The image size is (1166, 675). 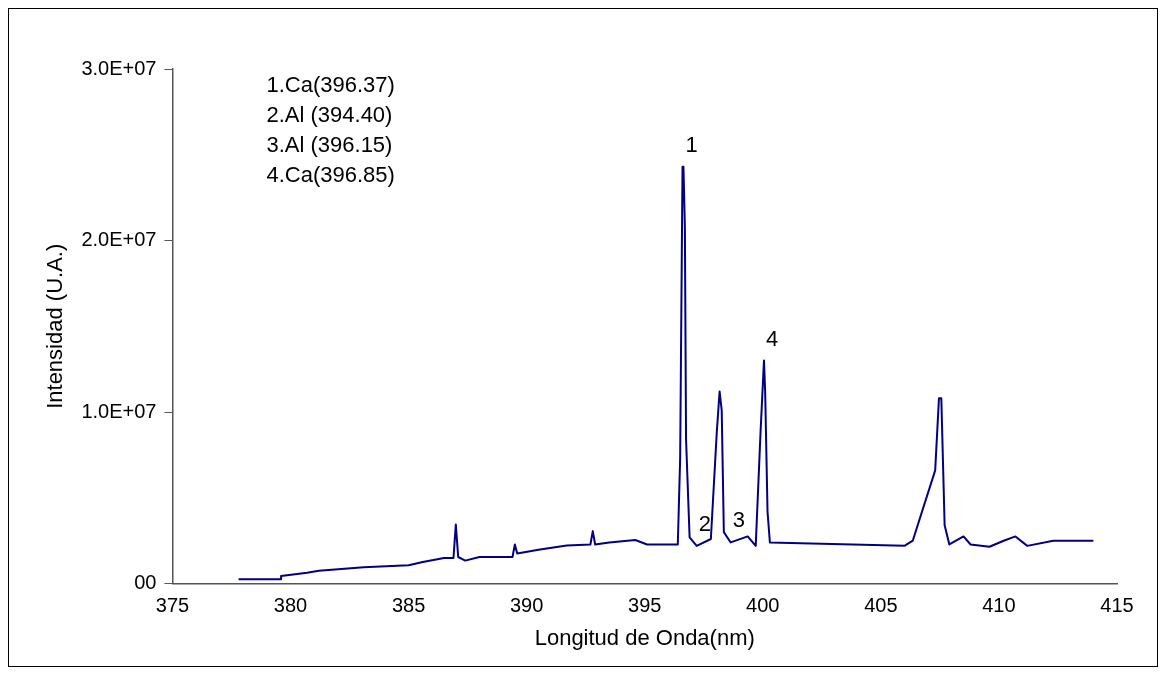 I want to click on y-axis-title: Intensidad (U.A.), so click(x=55, y=326).